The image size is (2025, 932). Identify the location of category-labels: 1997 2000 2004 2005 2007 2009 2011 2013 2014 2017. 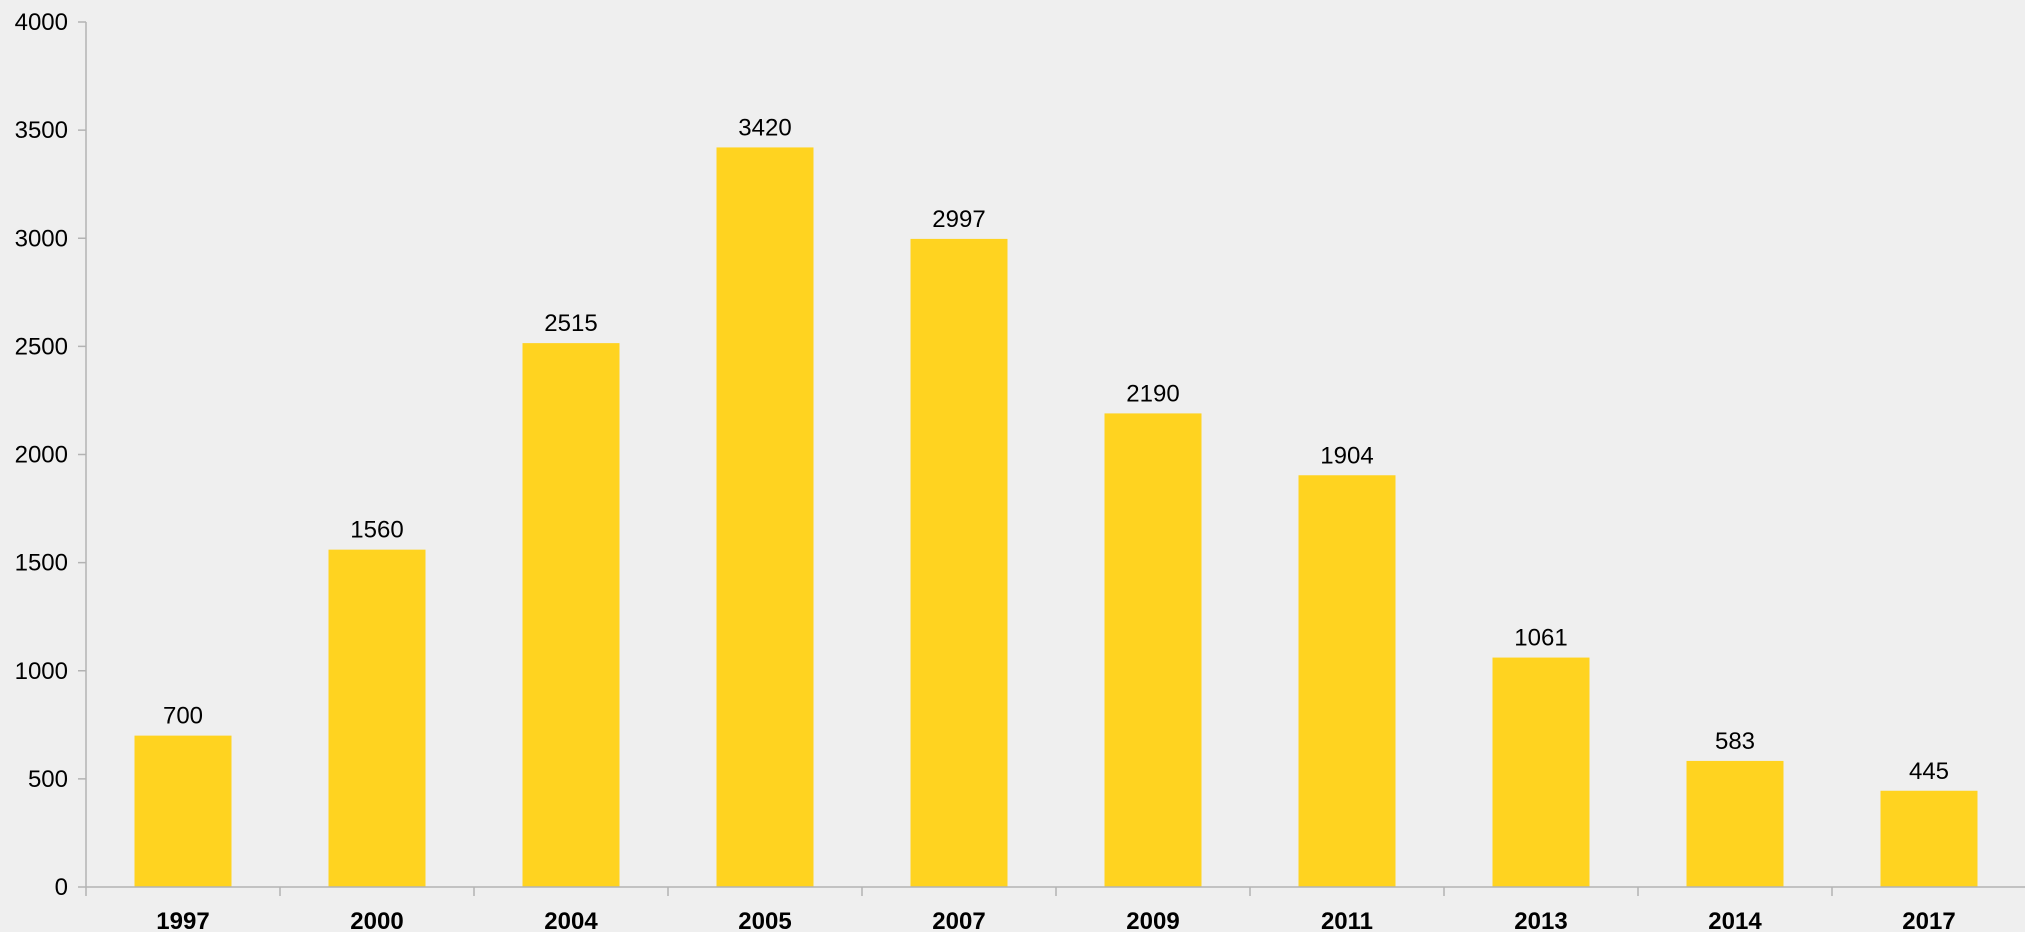
(1055, 920).